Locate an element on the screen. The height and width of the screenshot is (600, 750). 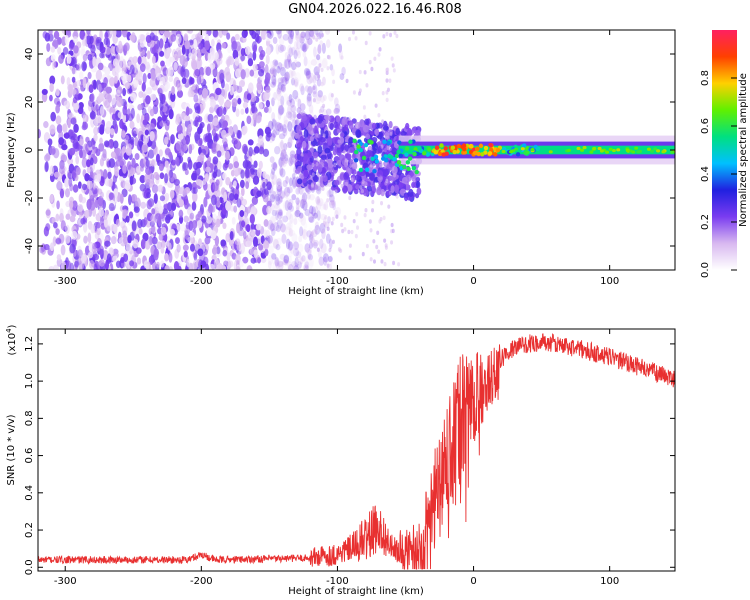
x-tick-label: -200 is located at coordinates (201, 581).